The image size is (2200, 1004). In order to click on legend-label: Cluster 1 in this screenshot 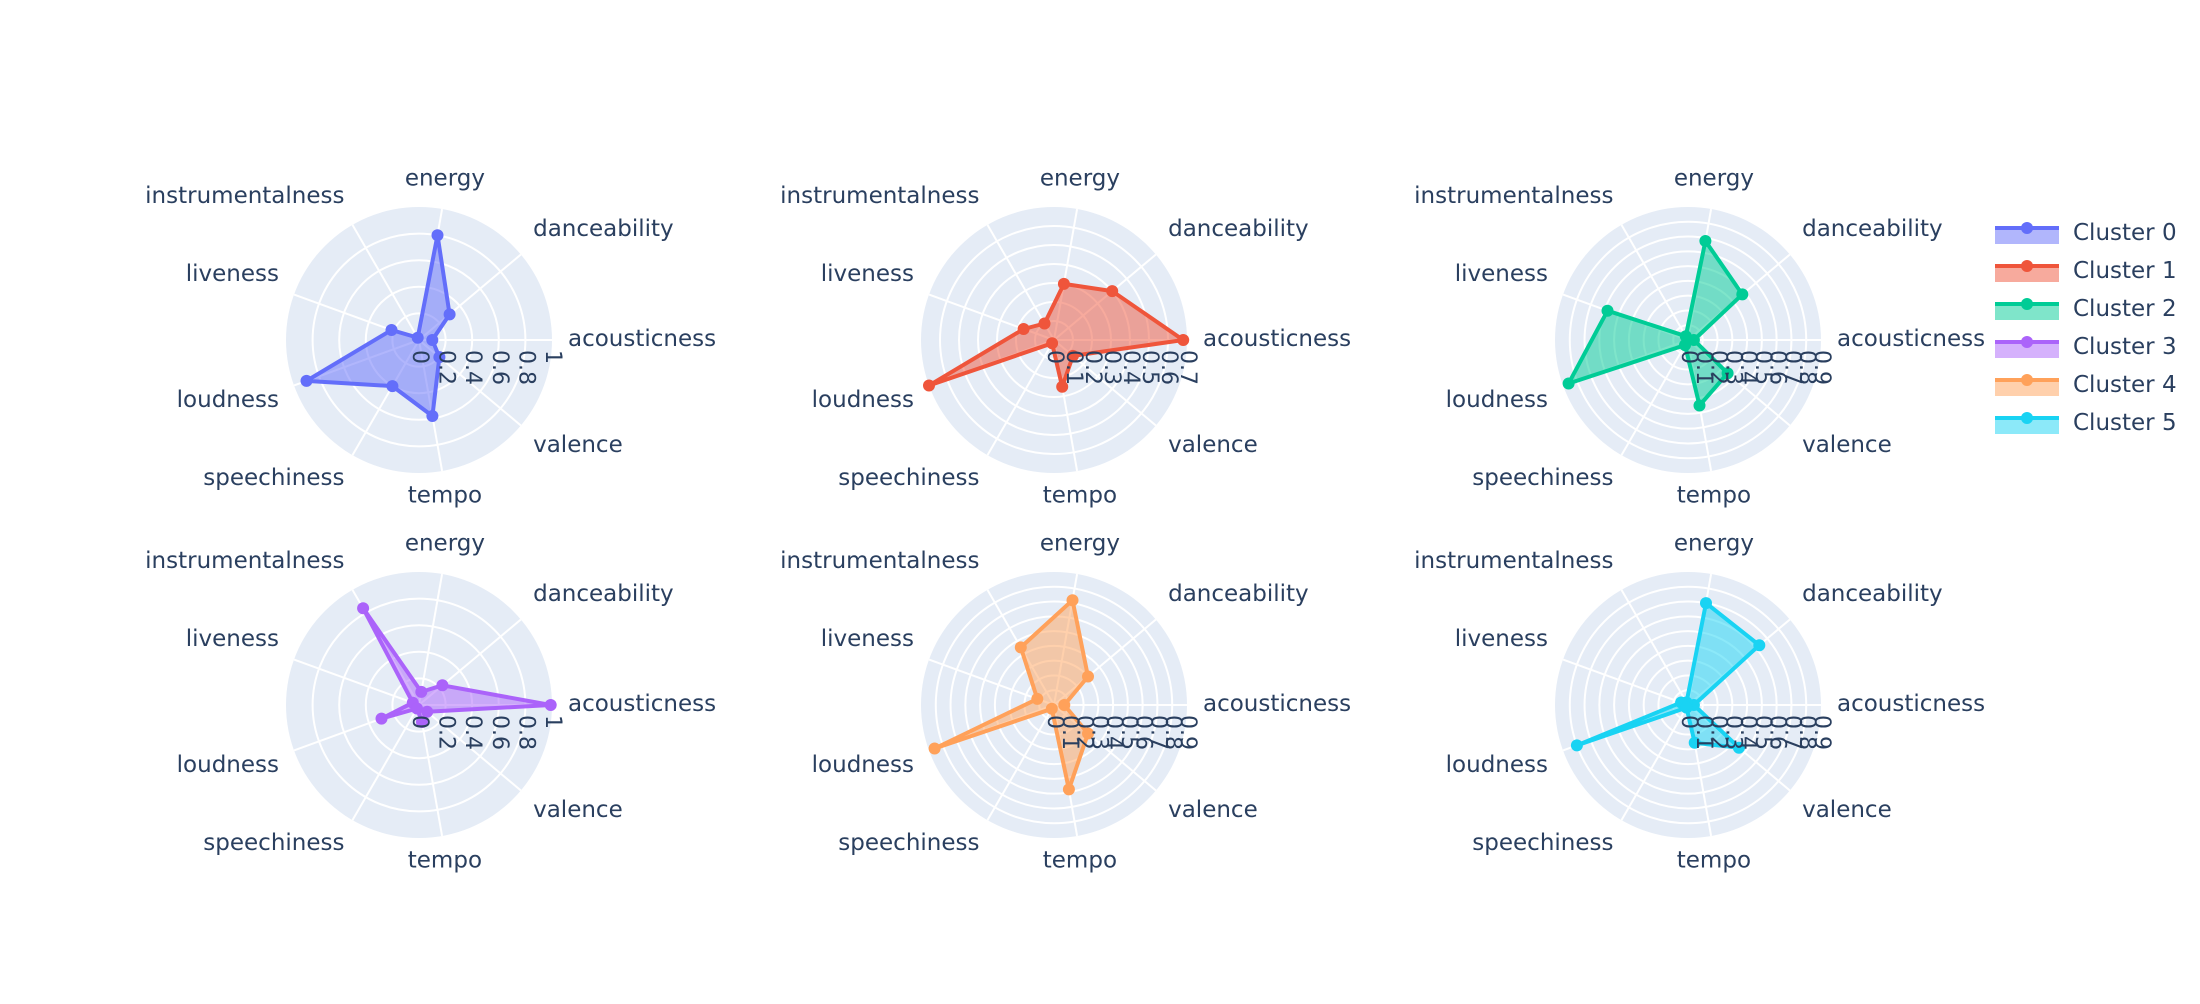, I will do `click(2125, 271)`.